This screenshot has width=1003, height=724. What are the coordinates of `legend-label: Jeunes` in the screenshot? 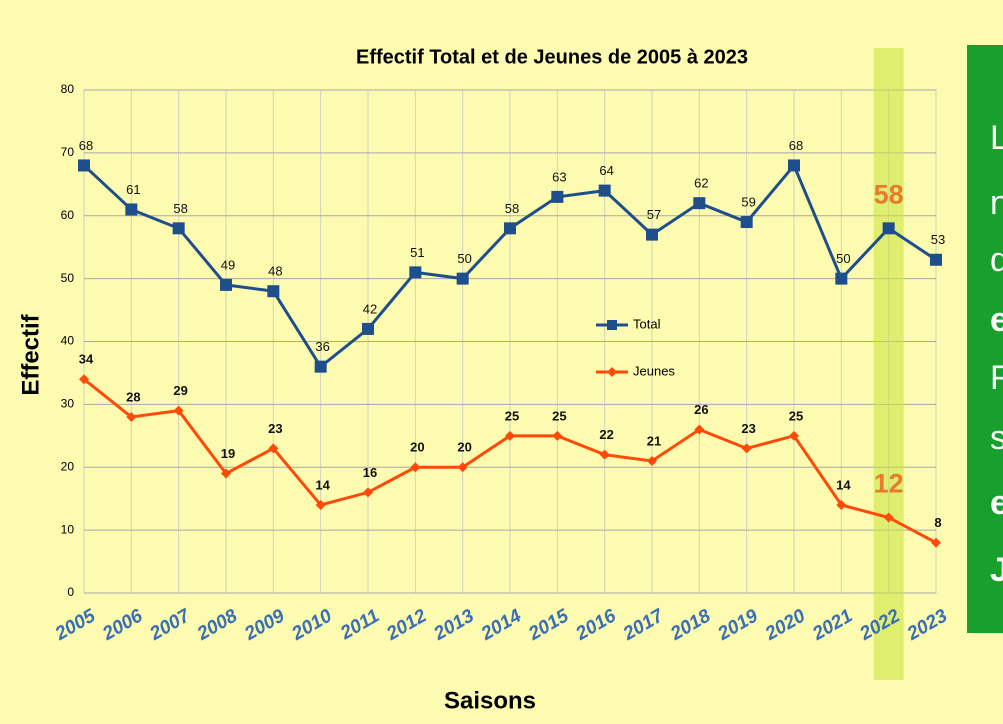 It's located at (654, 370).